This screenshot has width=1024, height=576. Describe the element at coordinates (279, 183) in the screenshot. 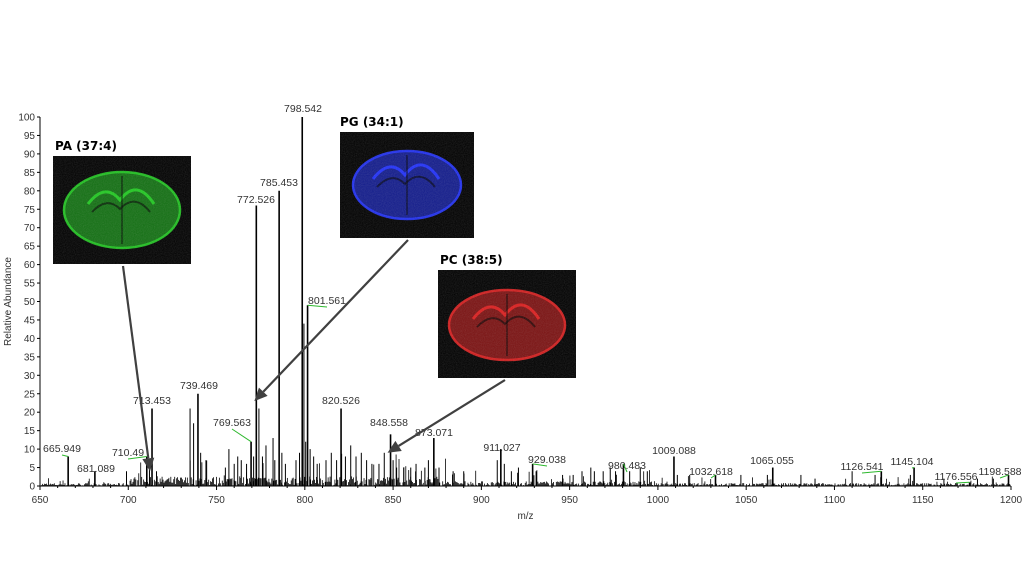

I see `peak-label: 785.453` at that location.